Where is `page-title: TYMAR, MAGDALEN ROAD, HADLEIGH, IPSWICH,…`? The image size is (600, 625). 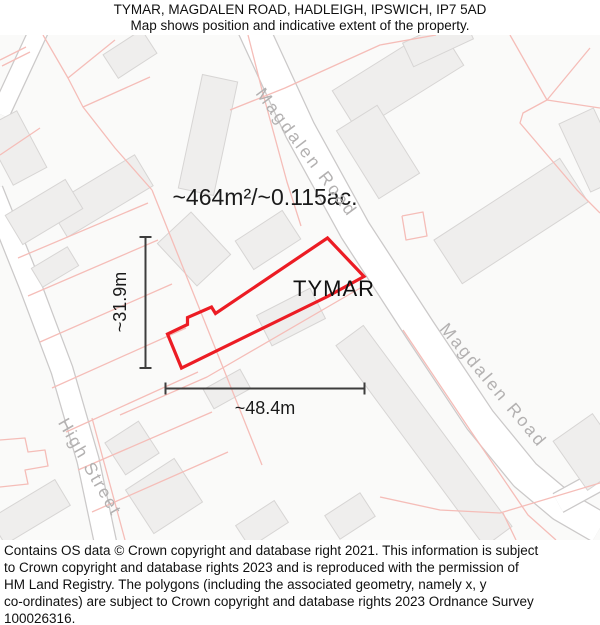
page-title: TYMAR, MAGDALEN ROAD, HADLEIGH, IPSWICH,… is located at coordinates (300, 18).